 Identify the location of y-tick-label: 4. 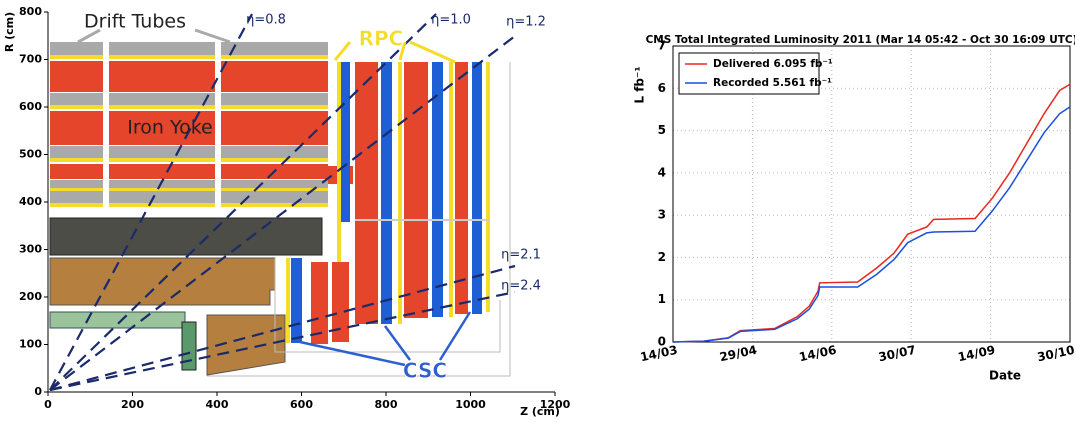
(662, 172).